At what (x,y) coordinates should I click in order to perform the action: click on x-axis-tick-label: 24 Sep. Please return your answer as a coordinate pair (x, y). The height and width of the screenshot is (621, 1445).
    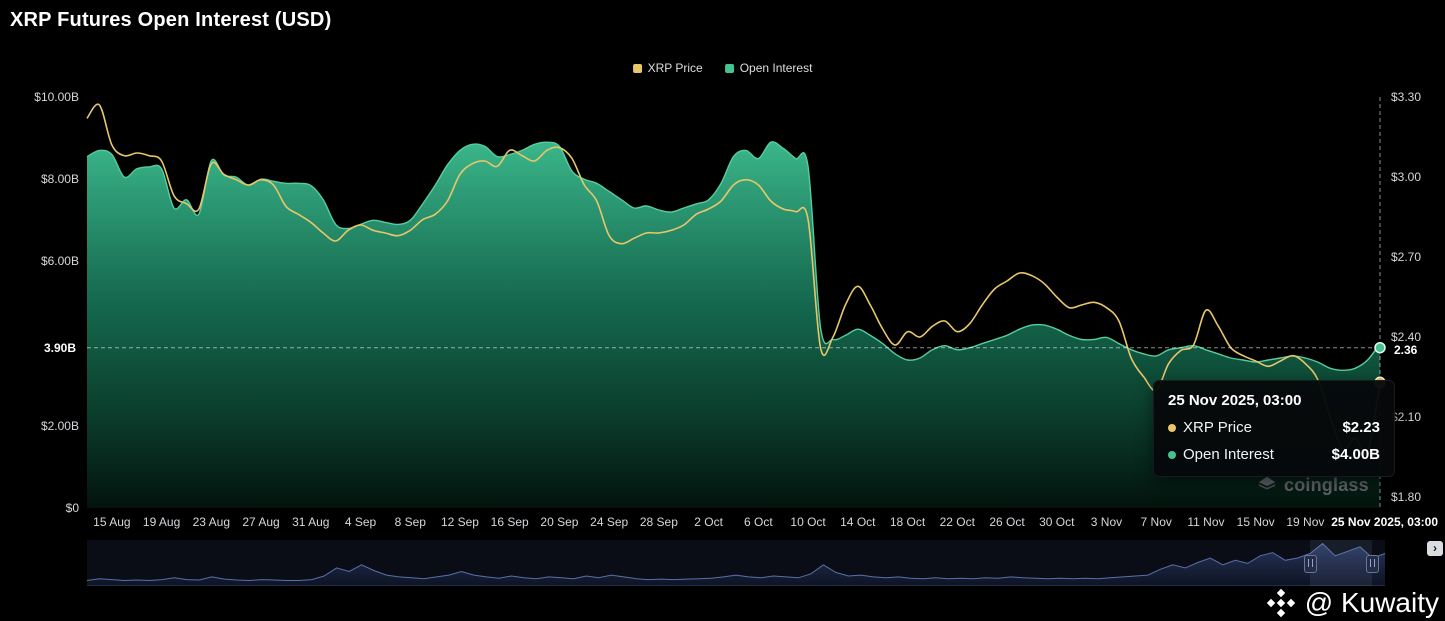
    Looking at the image, I should click on (609, 522).